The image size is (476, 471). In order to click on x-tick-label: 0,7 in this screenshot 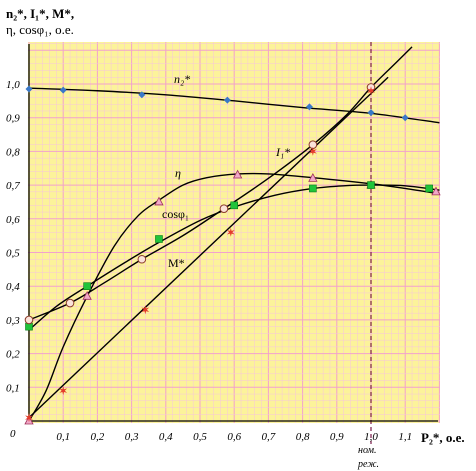, I will do `click(269, 437)`.